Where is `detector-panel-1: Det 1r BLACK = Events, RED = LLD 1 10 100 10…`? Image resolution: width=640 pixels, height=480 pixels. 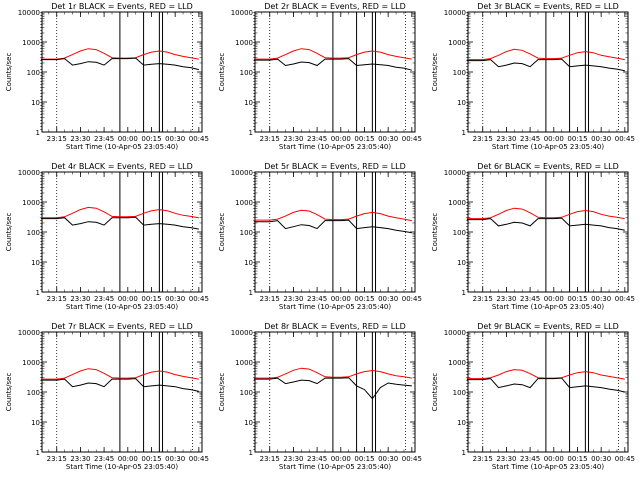
detector-panel-1: Det 1r BLACK = Events, RED = LLD 1 10 100 10… is located at coordinates (107, 76).